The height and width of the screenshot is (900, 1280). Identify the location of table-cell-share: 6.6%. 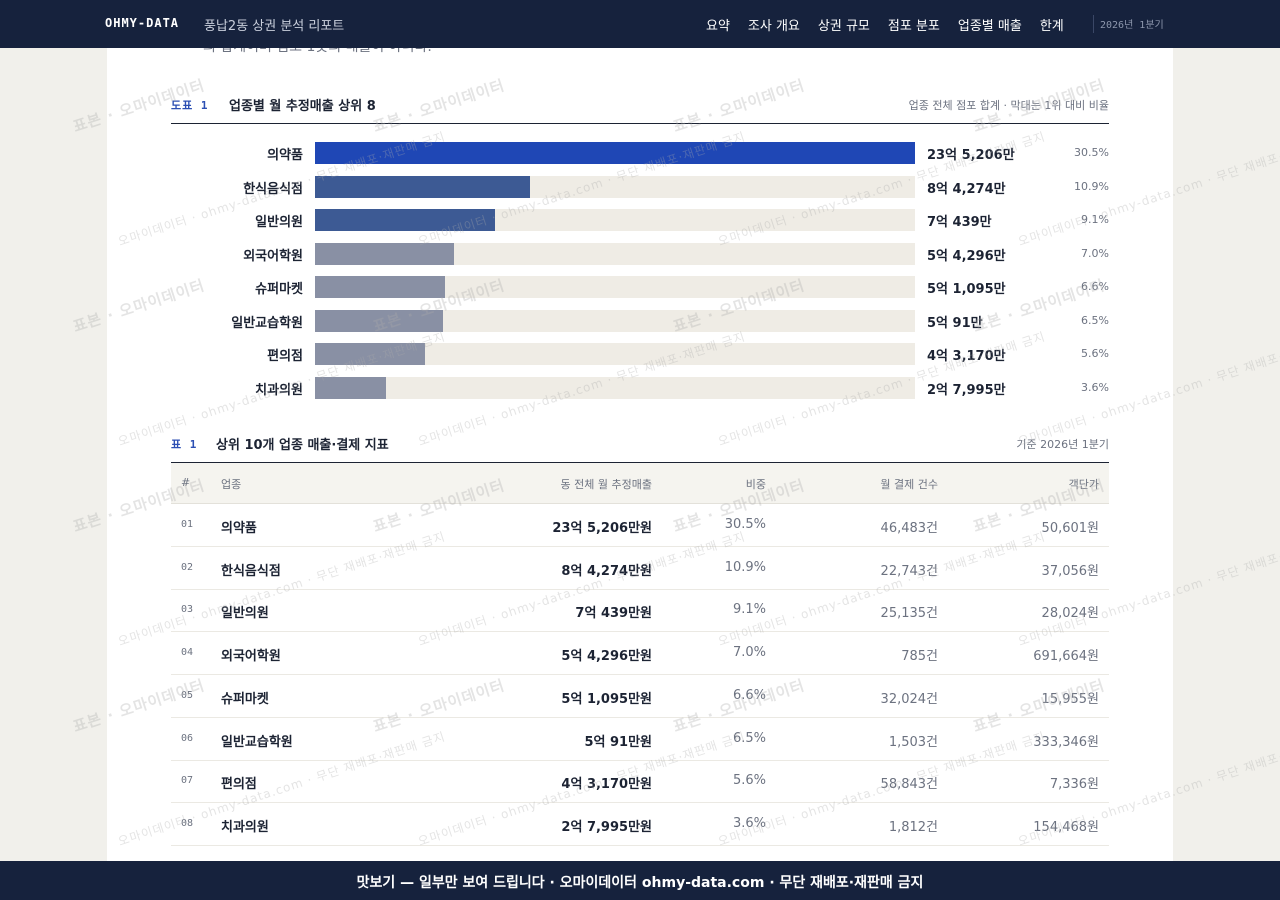
(749, 695).